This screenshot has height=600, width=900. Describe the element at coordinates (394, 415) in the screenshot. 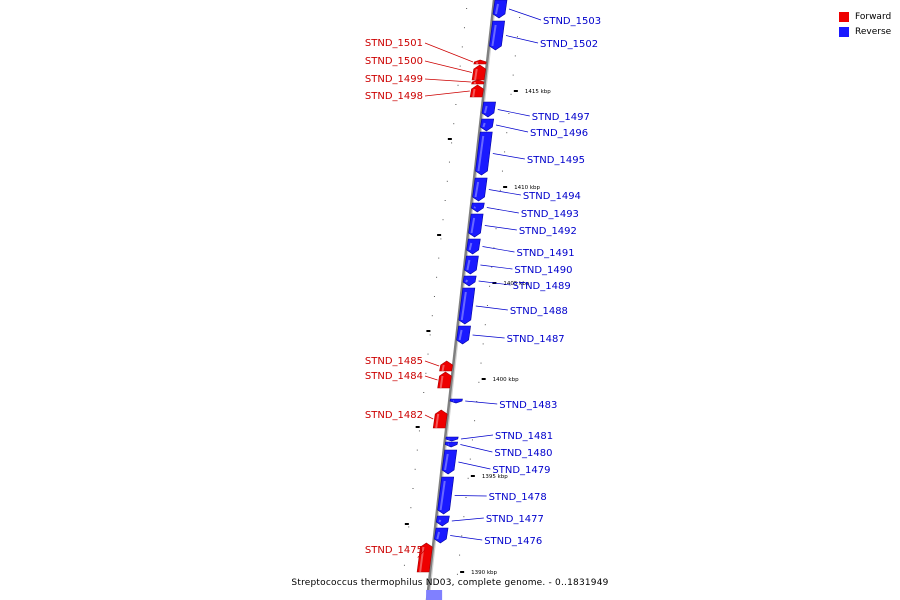

I see `gene-label: STND_1482` at that location.